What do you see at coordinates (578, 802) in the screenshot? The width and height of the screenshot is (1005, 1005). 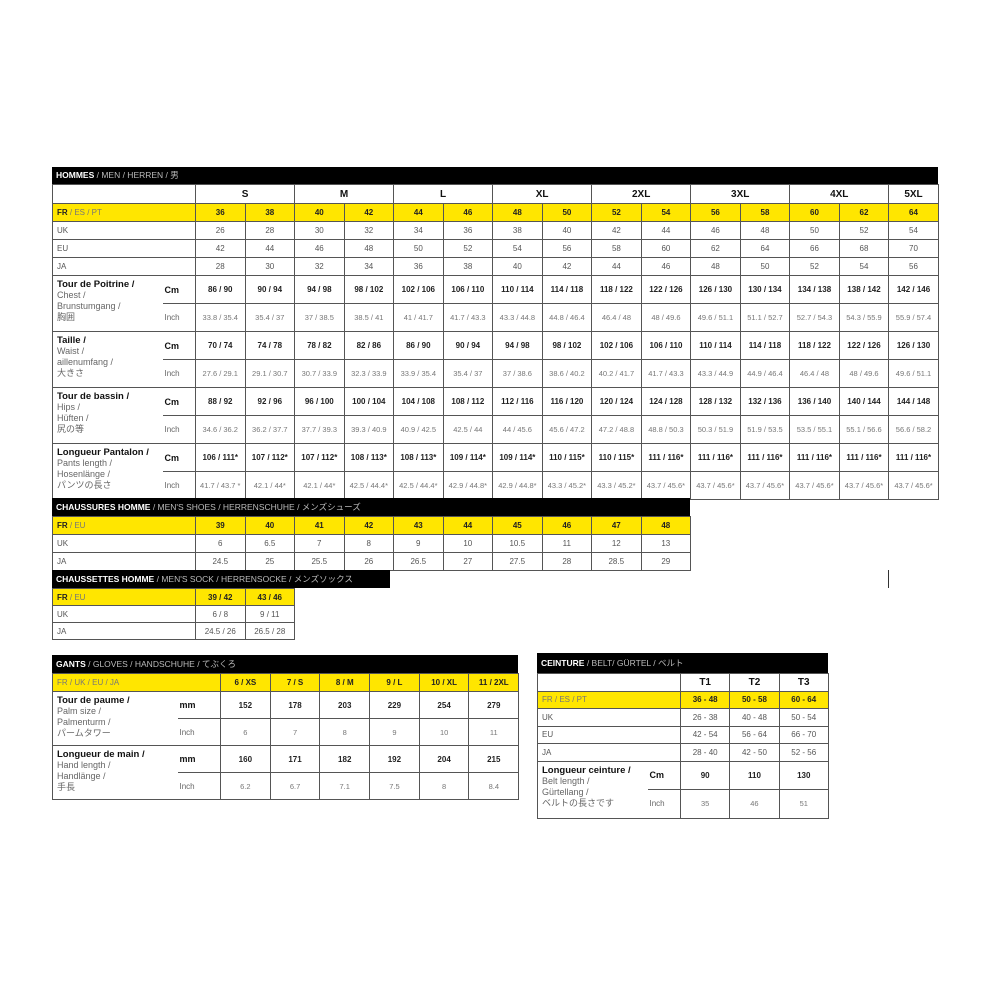 I see `measure-name: ベルトの長さです` at bounding box center [578, 802].